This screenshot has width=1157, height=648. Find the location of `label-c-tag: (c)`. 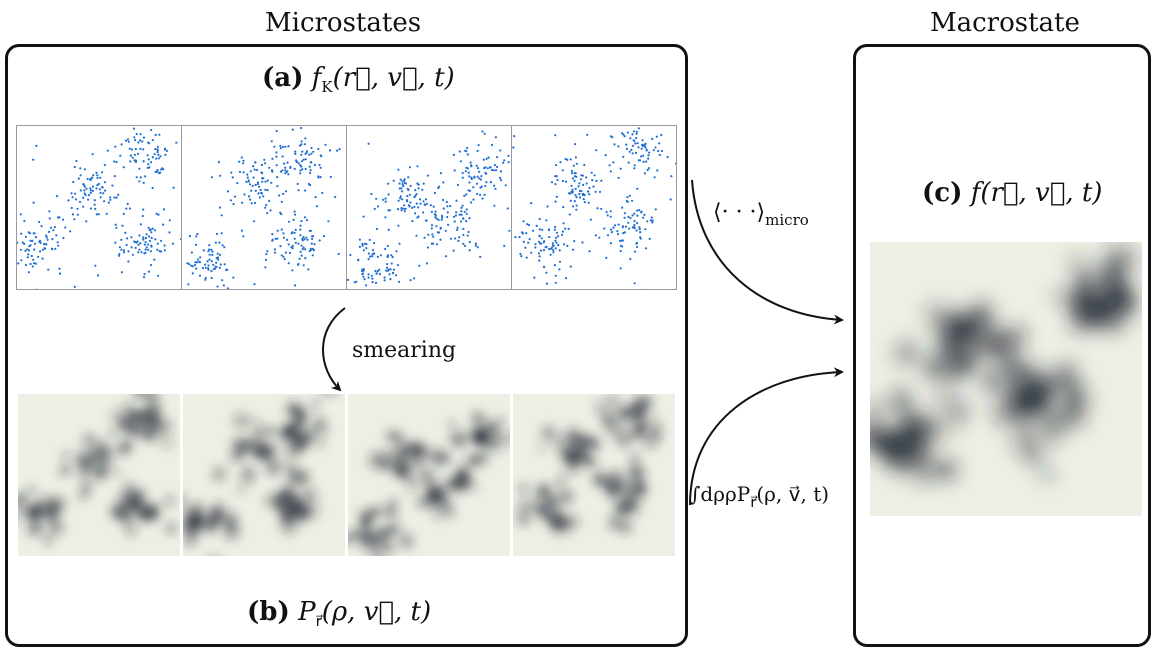

label-c-tag: (c) is located at coordinates (942, 193).